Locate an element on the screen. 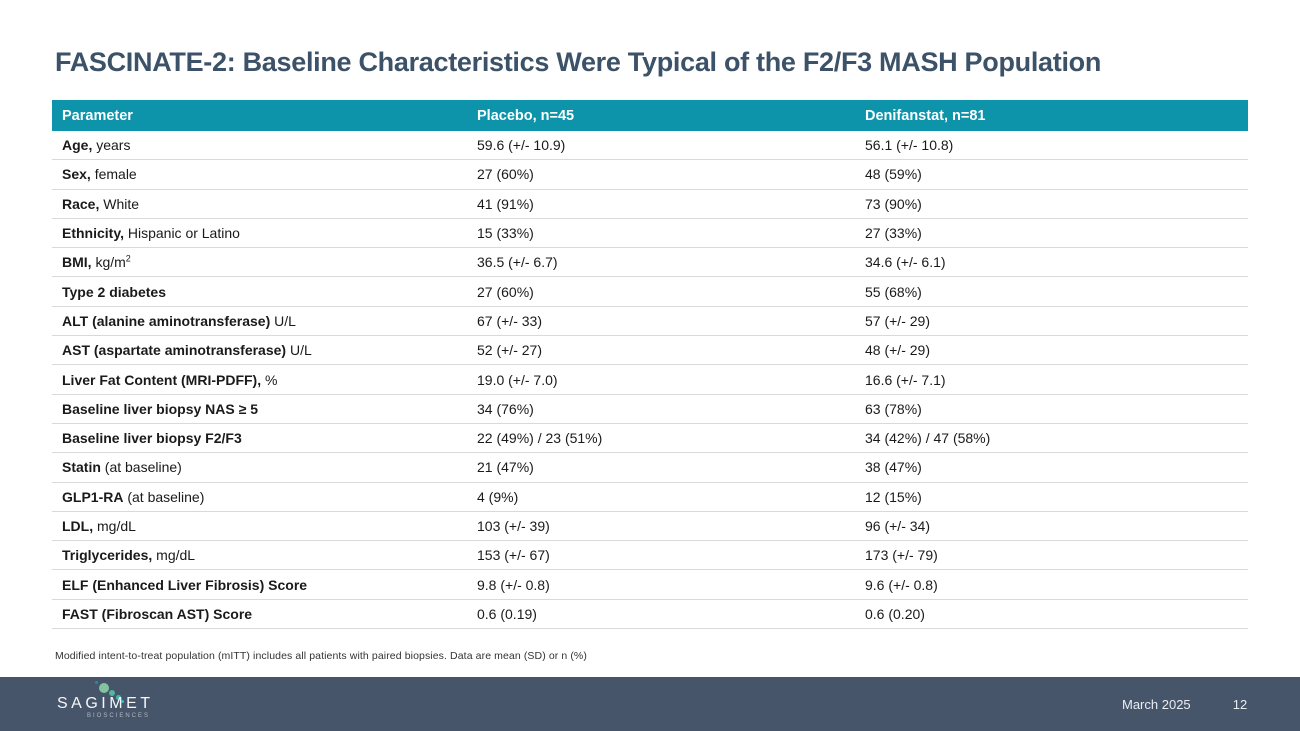  parameter-cell: Type 2 diabetes is located at coordinates (114, 291).